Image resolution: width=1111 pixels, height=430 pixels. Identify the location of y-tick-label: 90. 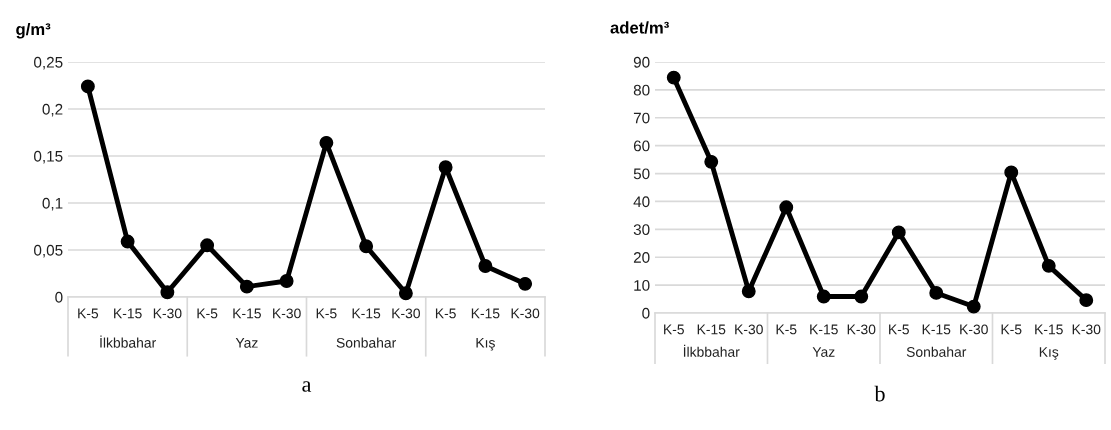
(641, 62).